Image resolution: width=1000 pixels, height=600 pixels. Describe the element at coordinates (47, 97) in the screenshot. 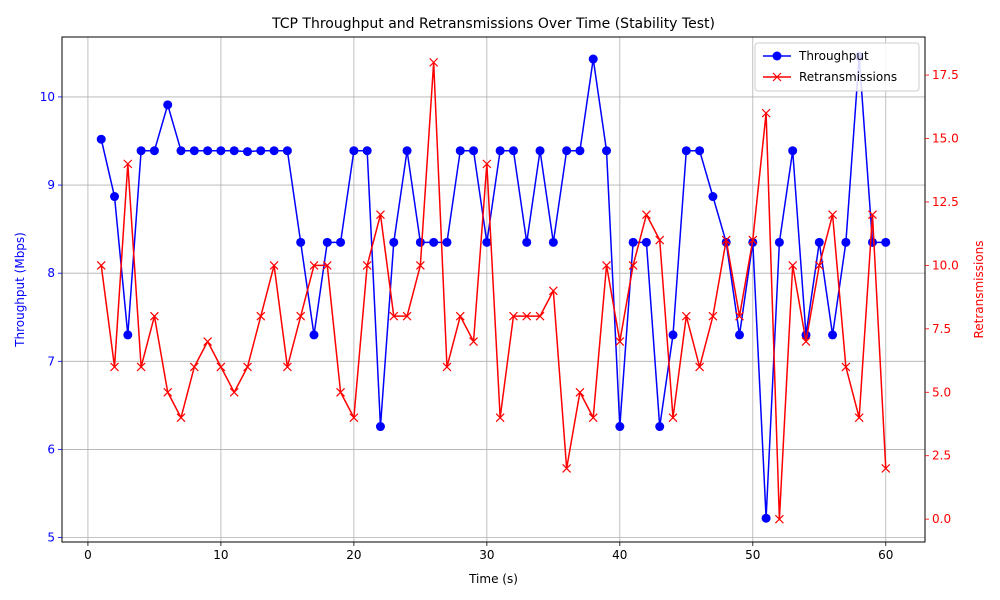

I see `y-left-tick-label: 10` at that location.